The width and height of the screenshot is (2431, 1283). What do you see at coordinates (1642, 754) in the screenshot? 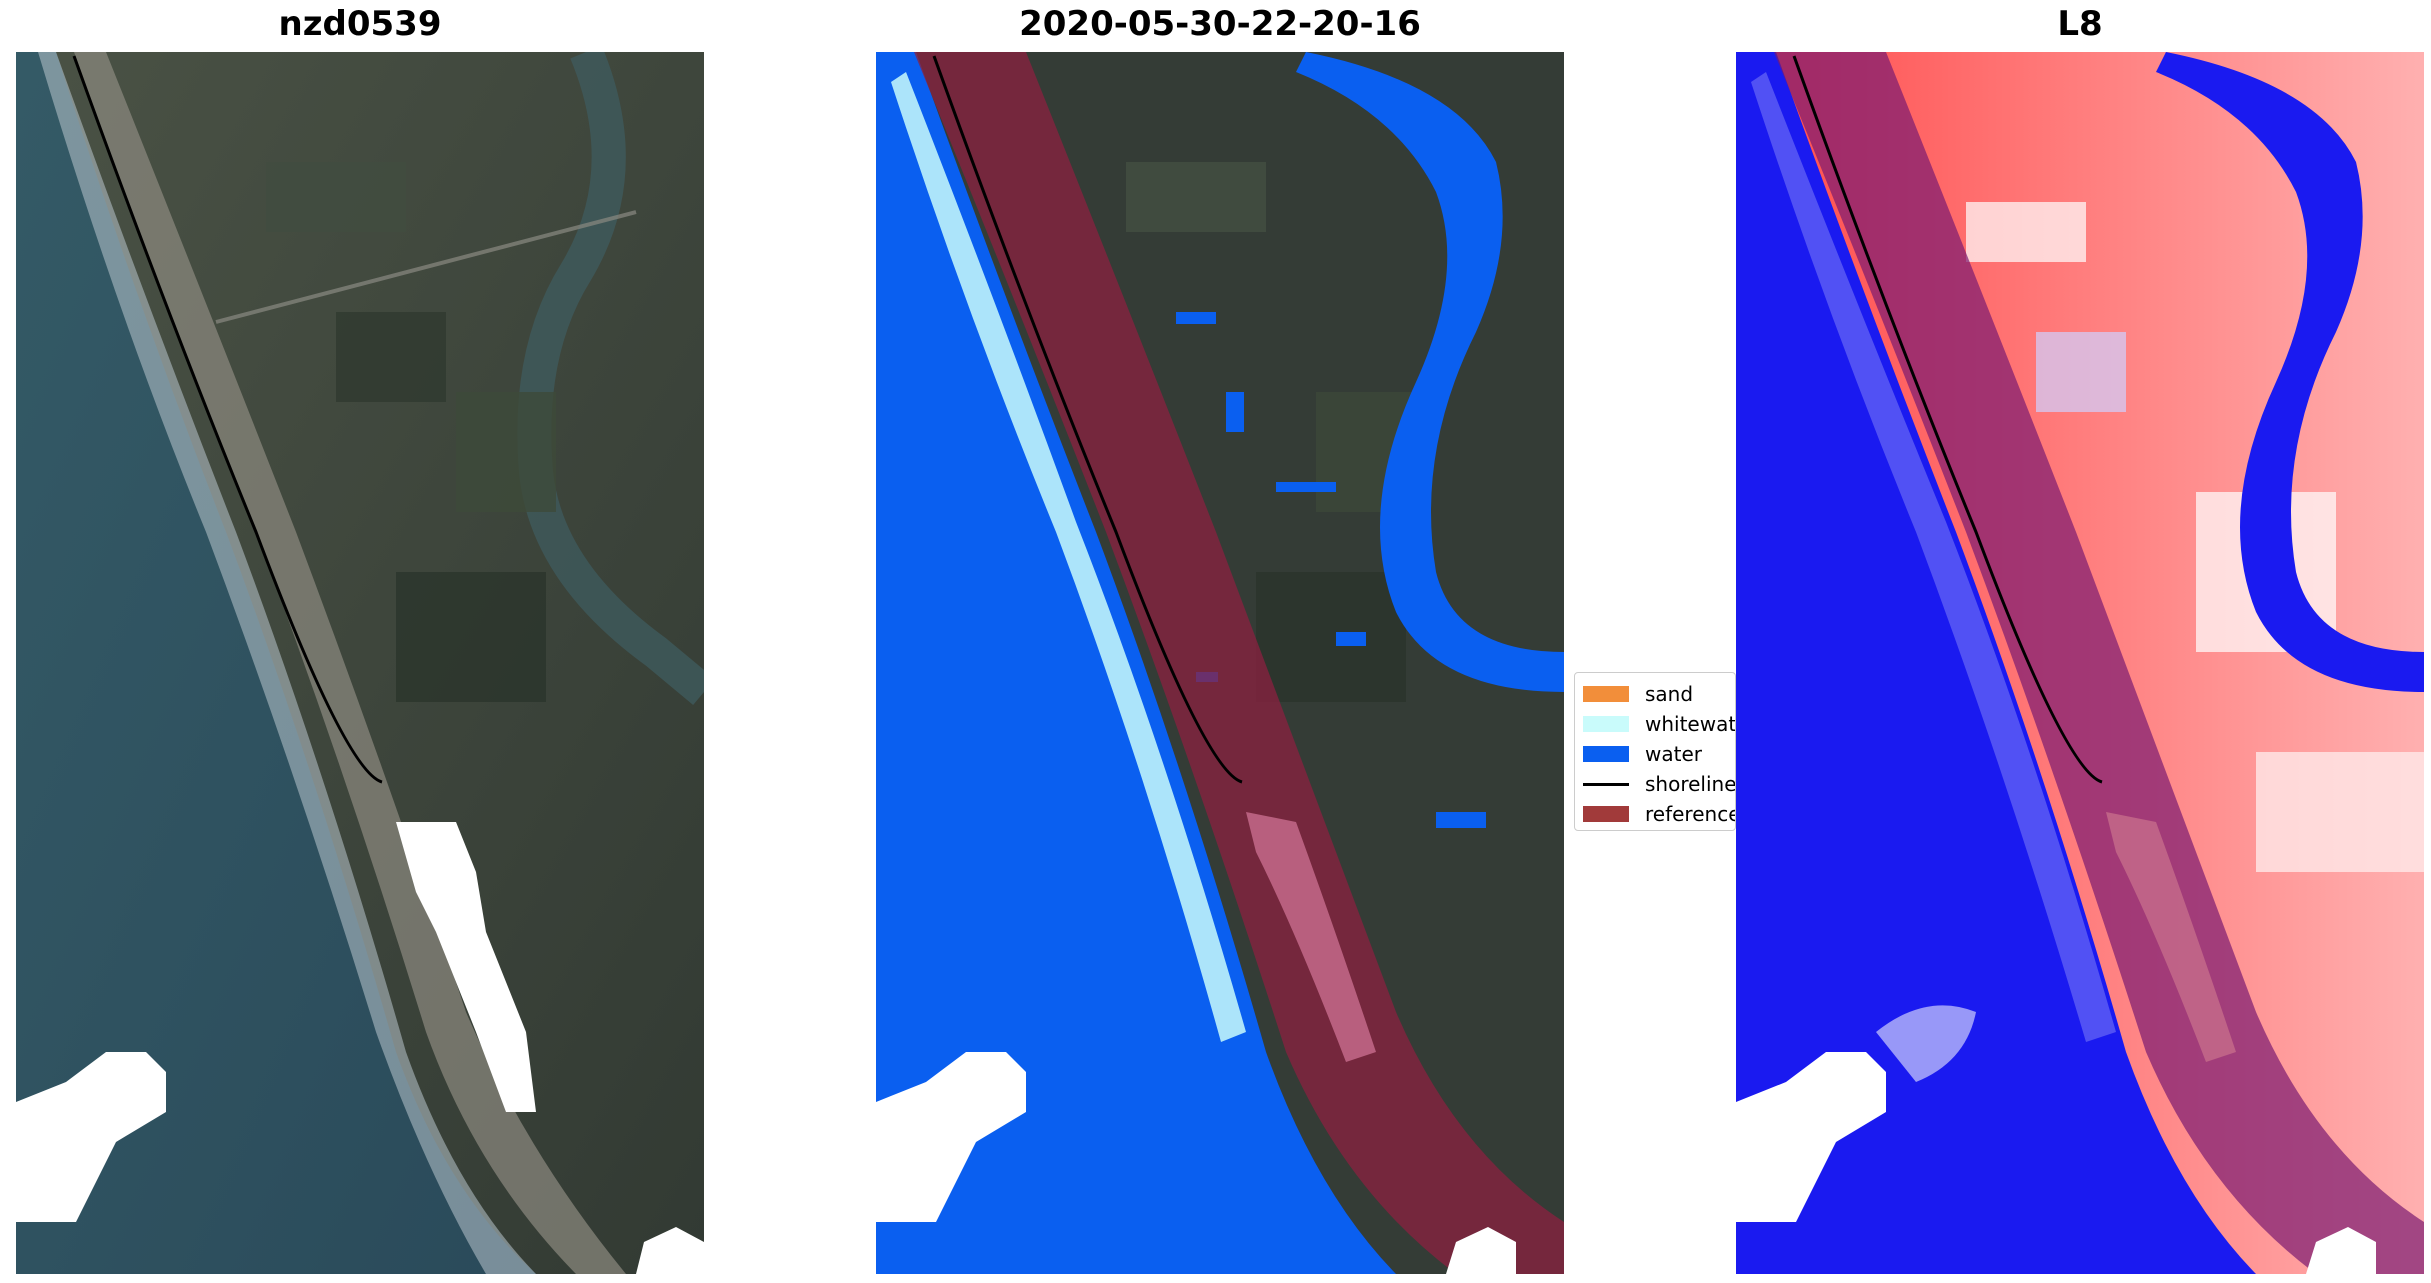
I see `legend-item-water: water` at bounding box center [1642, 754].